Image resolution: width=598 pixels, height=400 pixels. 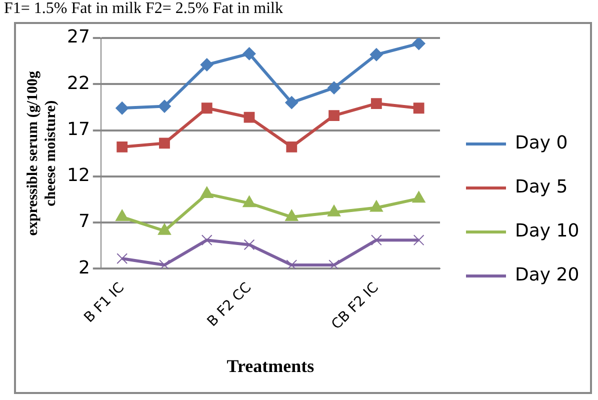 What do you see at coordinates (355, 306) in the screenshot?
I see `x-tick-label: CB F2 IC` at bounding box center [355, 306].